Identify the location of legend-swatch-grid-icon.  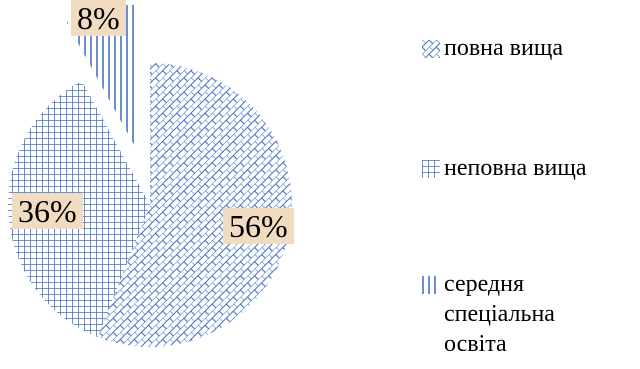
(431, 169).